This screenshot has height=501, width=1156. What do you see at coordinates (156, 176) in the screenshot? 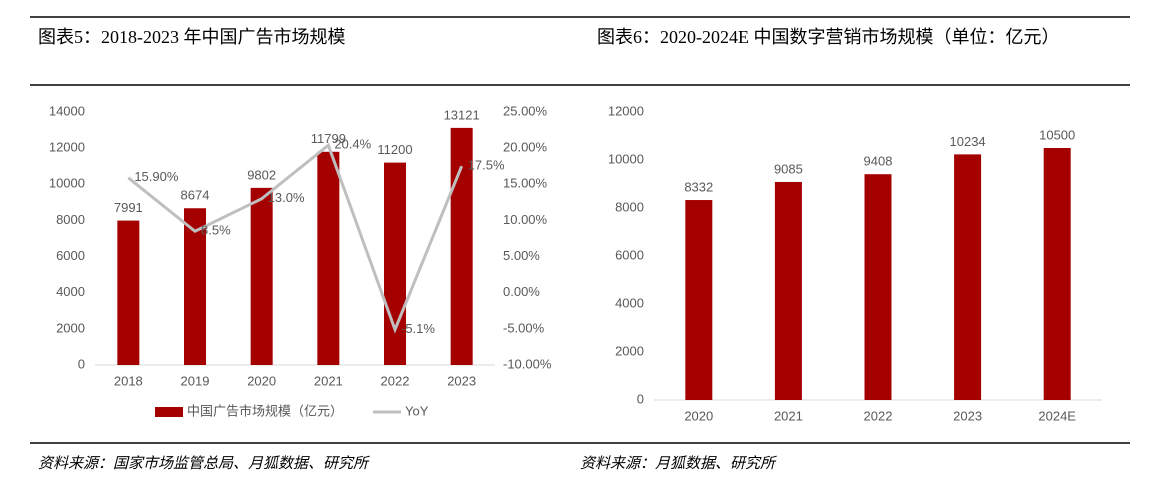
I see `data-label: 15.90%` at bounding box center [156, 176].